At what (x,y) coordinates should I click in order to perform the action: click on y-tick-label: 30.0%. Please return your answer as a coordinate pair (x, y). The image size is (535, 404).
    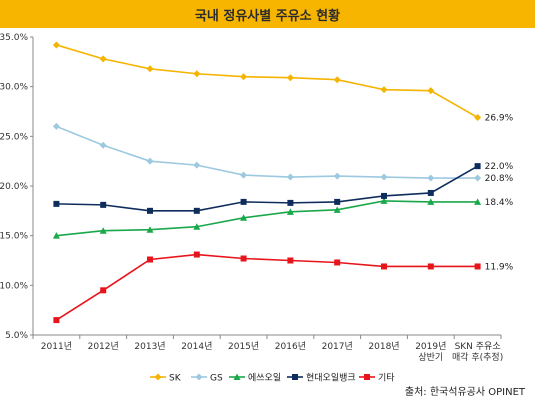
    Looking at the image, I should click on (14, 88).